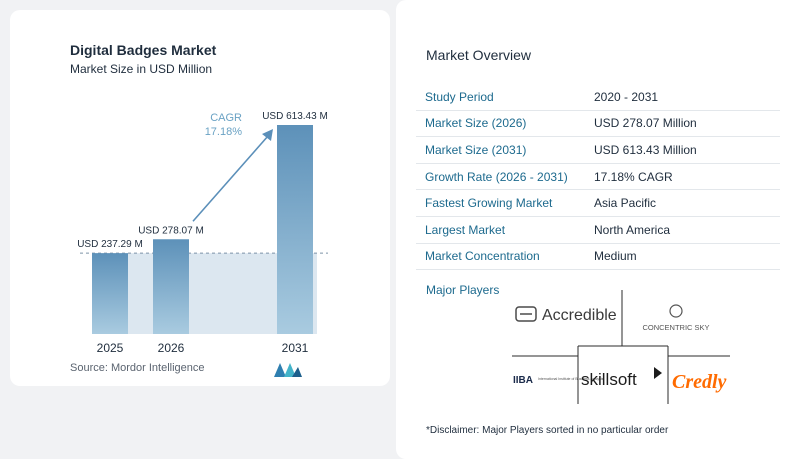 Image resolution: width=800 pixels, height=459 pixels. Describe the element at coordinates (143, 50) in the screenshot. I see `chart-title: Digital Badges Market` at that location.